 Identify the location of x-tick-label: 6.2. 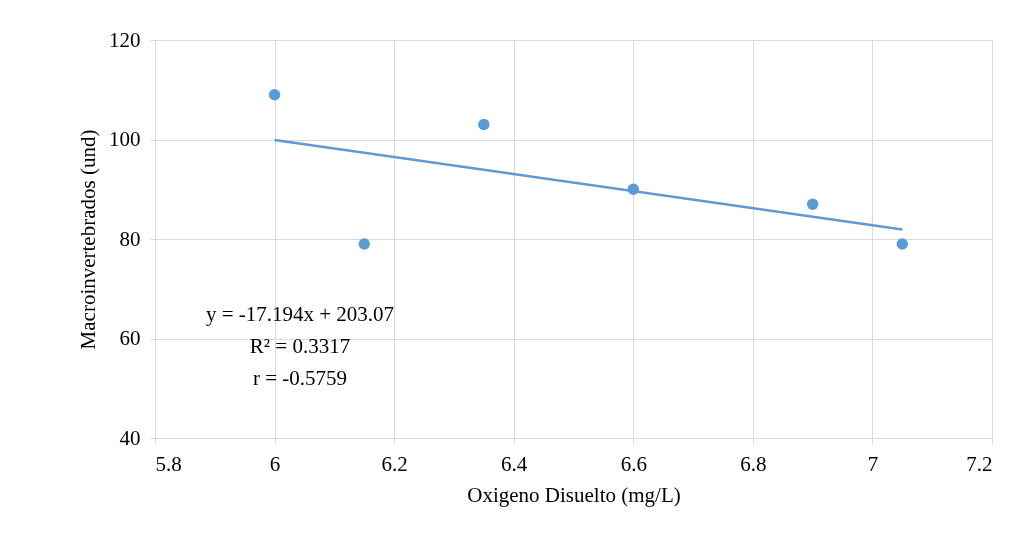
(394, 463).